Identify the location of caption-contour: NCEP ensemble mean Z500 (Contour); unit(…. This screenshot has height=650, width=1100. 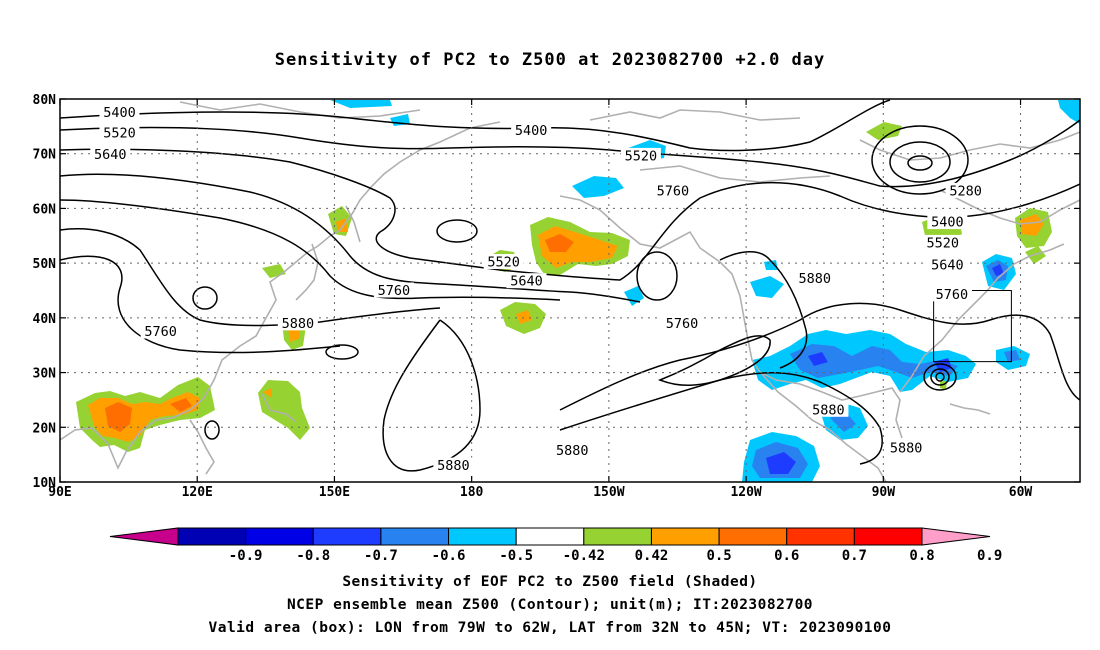
(550, 605).